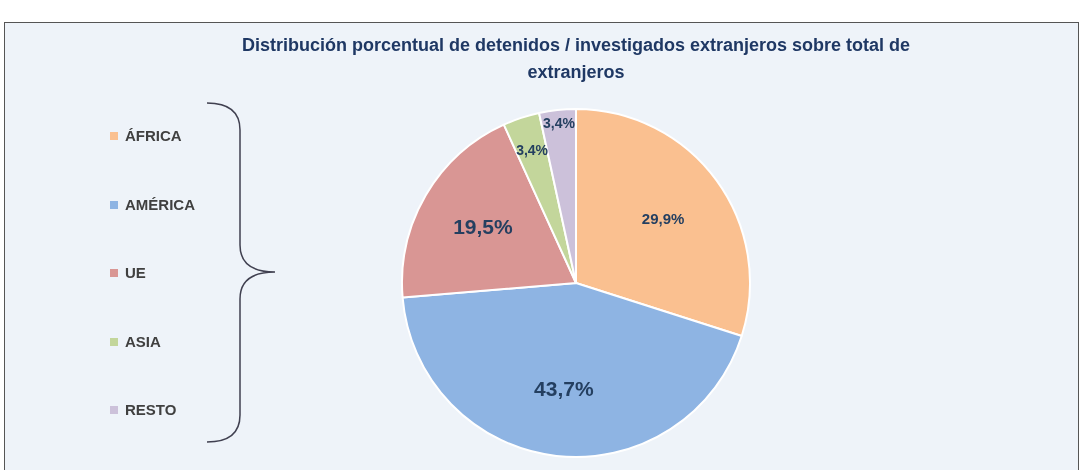 Image resolution: width=1085 pixels, height=470 pixels. I want to click on chart-title: Distribución porcentual de detenidos / investigados extranjeros sobre total de extranjeros, so click(576, 59).